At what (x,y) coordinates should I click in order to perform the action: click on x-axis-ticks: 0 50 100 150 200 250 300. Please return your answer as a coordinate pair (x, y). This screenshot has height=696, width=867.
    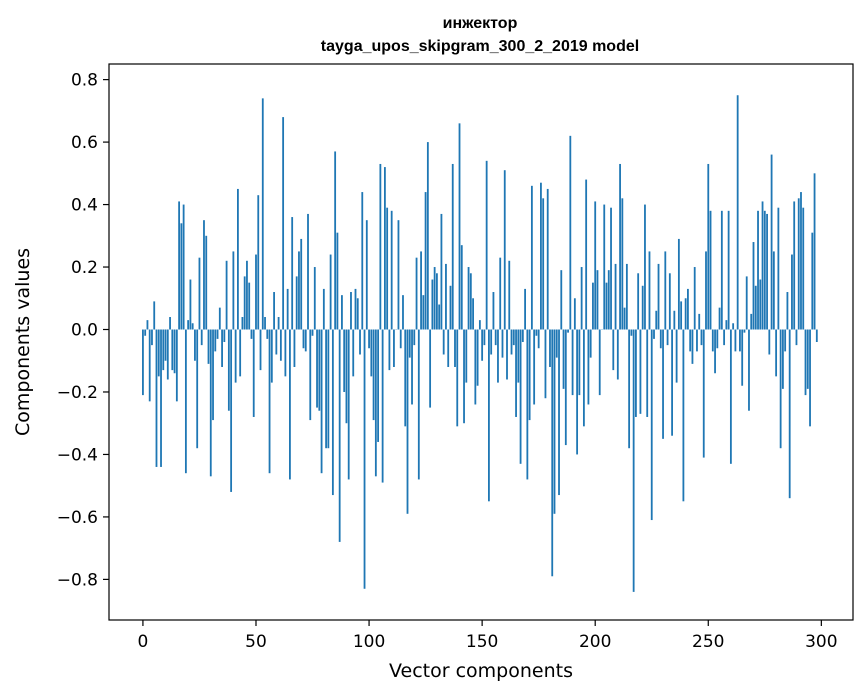
    Looking at the image, I should click on (488, 636).